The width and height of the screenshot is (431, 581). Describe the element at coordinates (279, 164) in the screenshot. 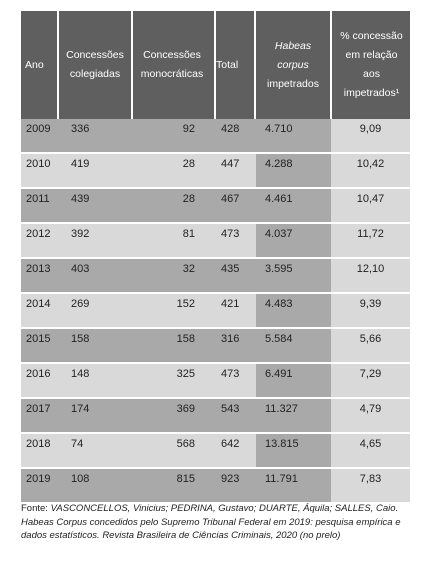

I see `cell-habeas-impetrados: 4.288` at that location.